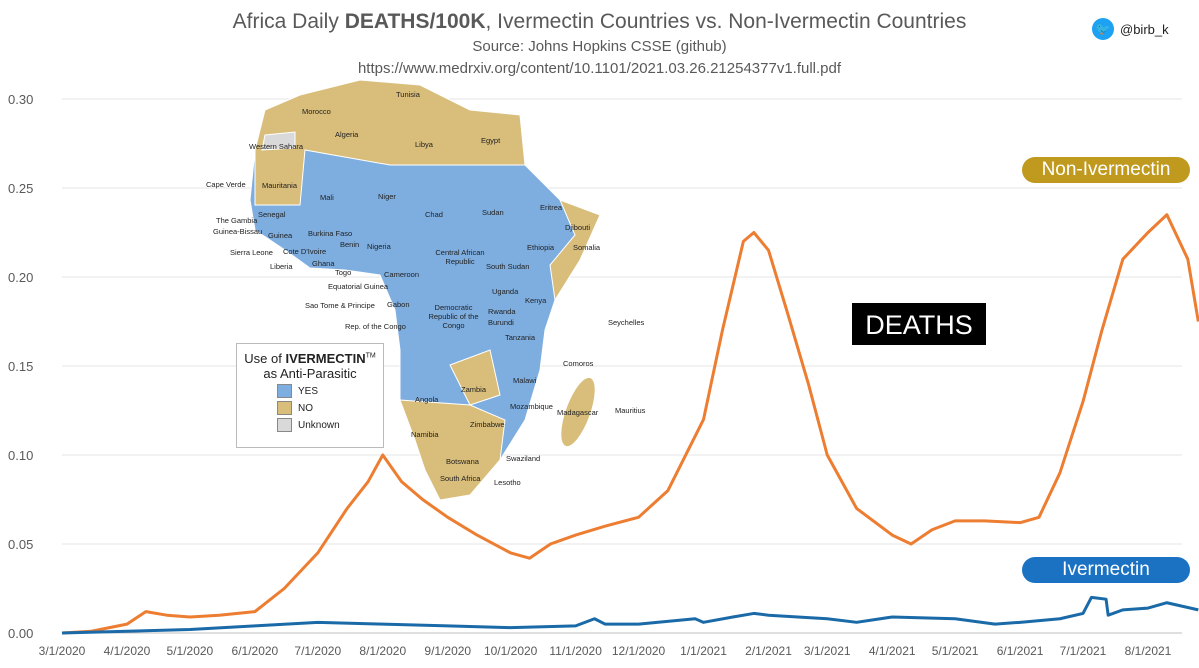 The height and width of the screenshot is (668, 1199). What do you see at coordinates (237, 220) in the screenshot?
I see `map-country-label: The Gambia` at bounding box center [237, 220].